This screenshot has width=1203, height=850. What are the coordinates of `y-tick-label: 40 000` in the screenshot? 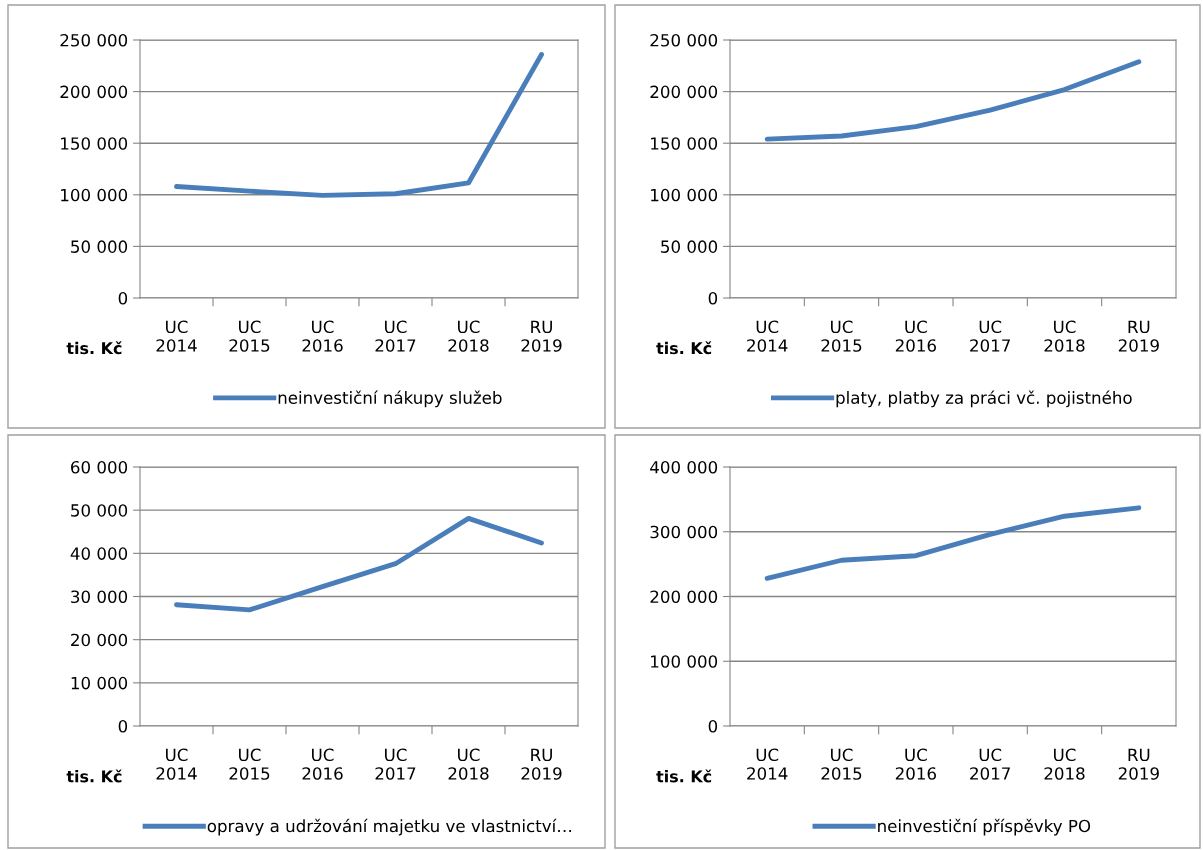 It's located at (99, 553).